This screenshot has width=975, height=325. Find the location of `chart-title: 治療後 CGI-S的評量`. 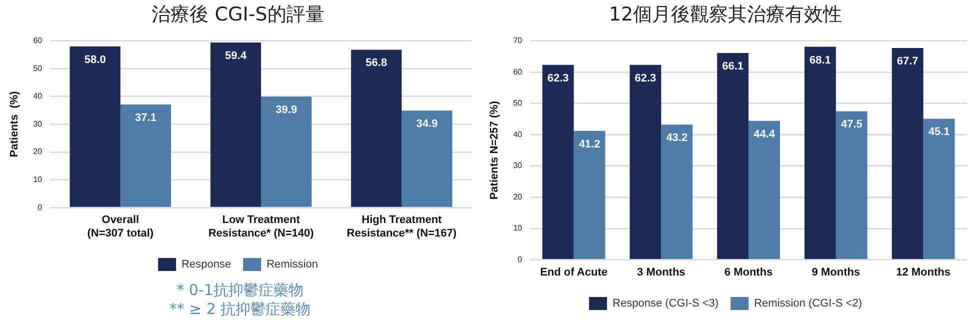

chart-title: 治療後 CGI-S的評量 is located at coordinates (238, 14).